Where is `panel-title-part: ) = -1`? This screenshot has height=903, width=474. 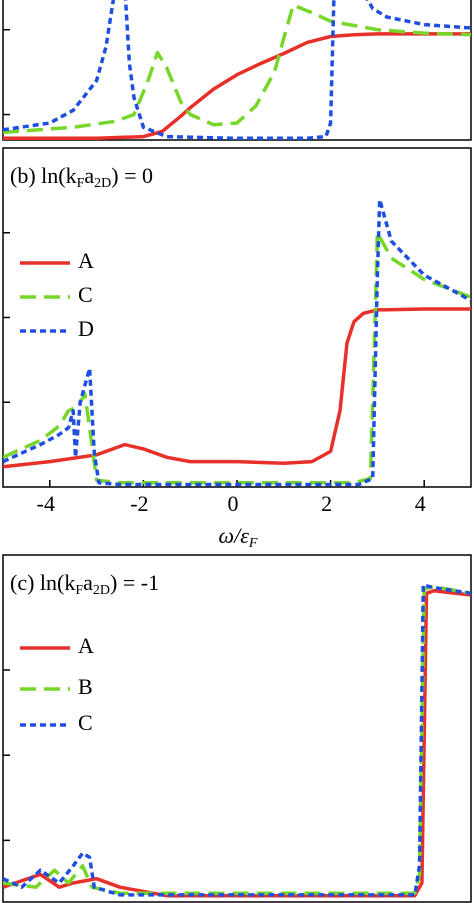
panel-title-part: ) = -1 is located at coordinates (134, 582).